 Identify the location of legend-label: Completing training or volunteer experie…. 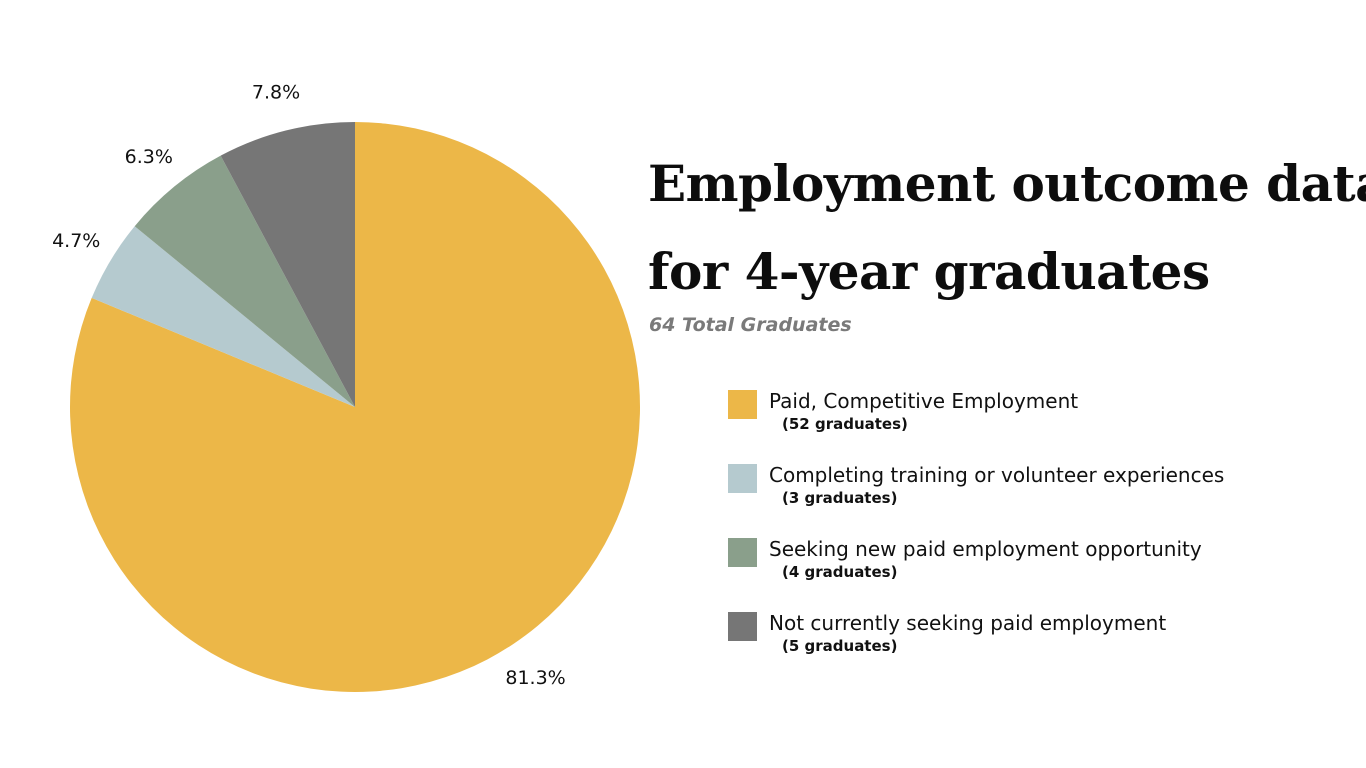
(997, 475).